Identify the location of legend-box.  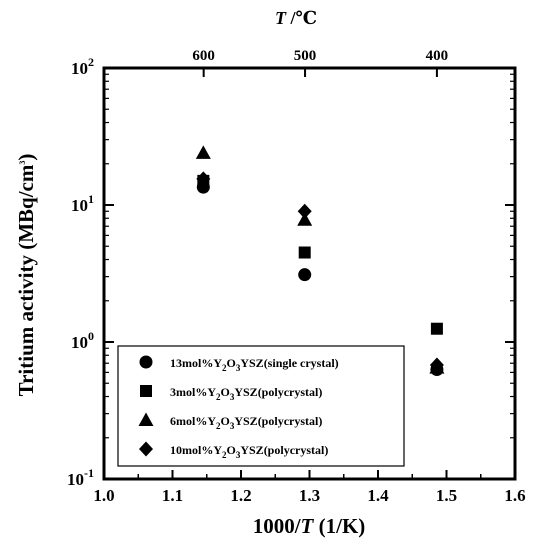
(261, 406).